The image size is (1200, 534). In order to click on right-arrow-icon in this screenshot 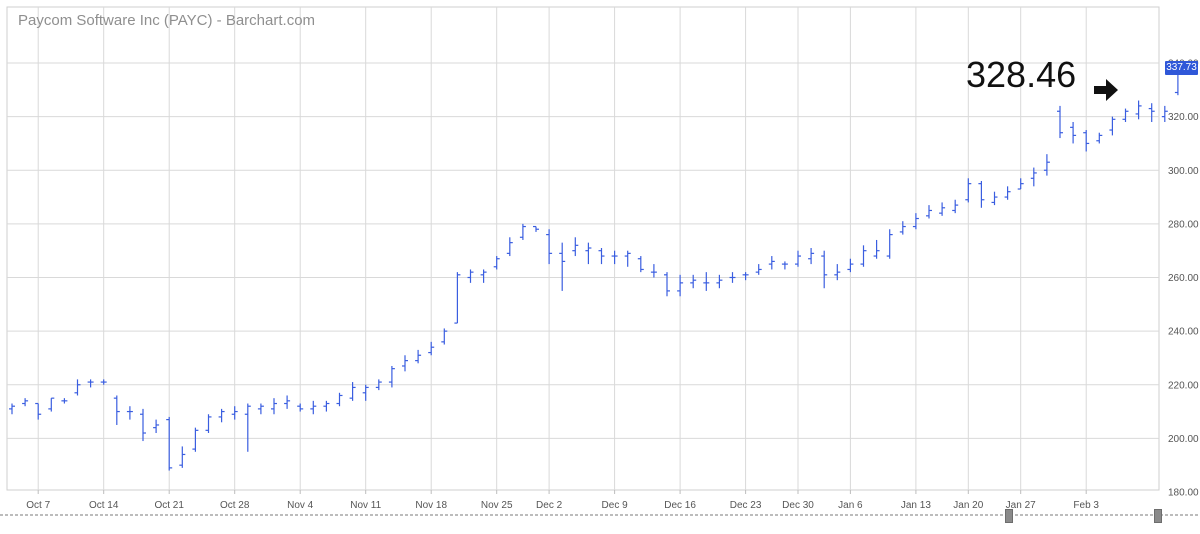, I will do `click(1106, 90)`.